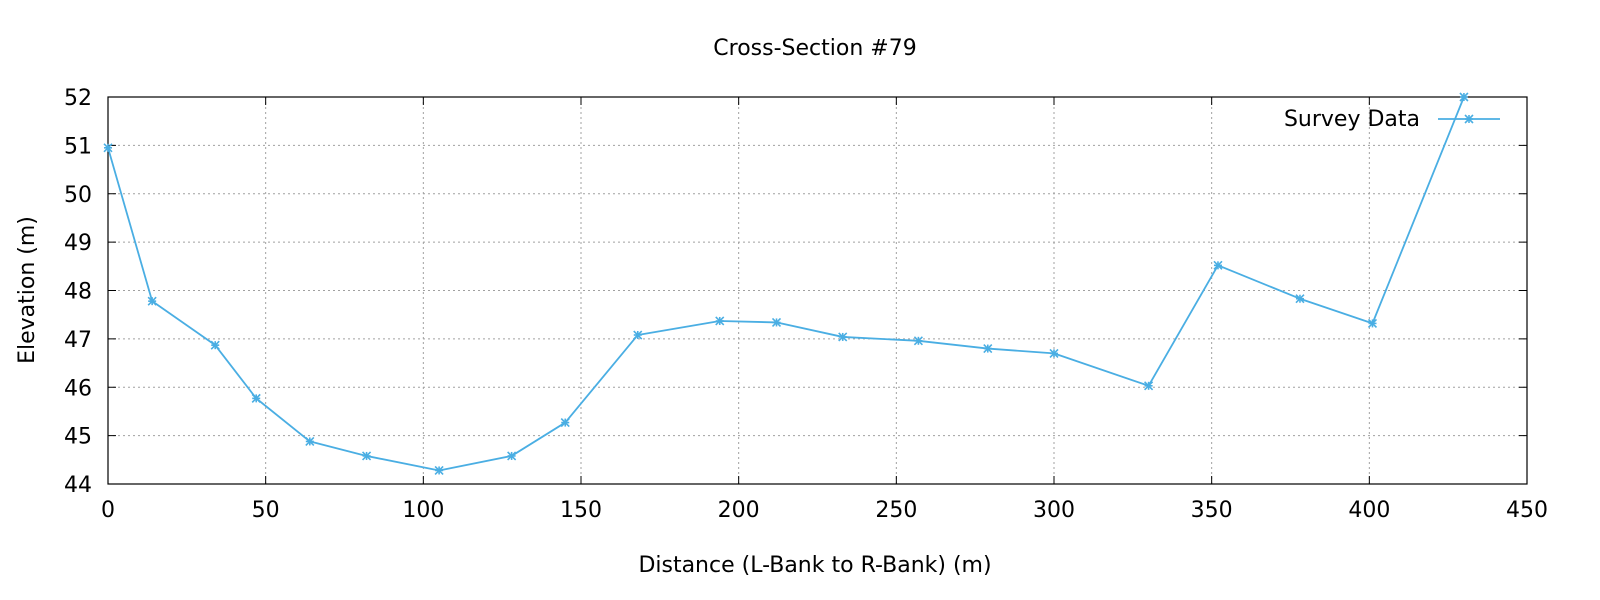  I want to click on legend: Survey Data, so click(1392, 119).